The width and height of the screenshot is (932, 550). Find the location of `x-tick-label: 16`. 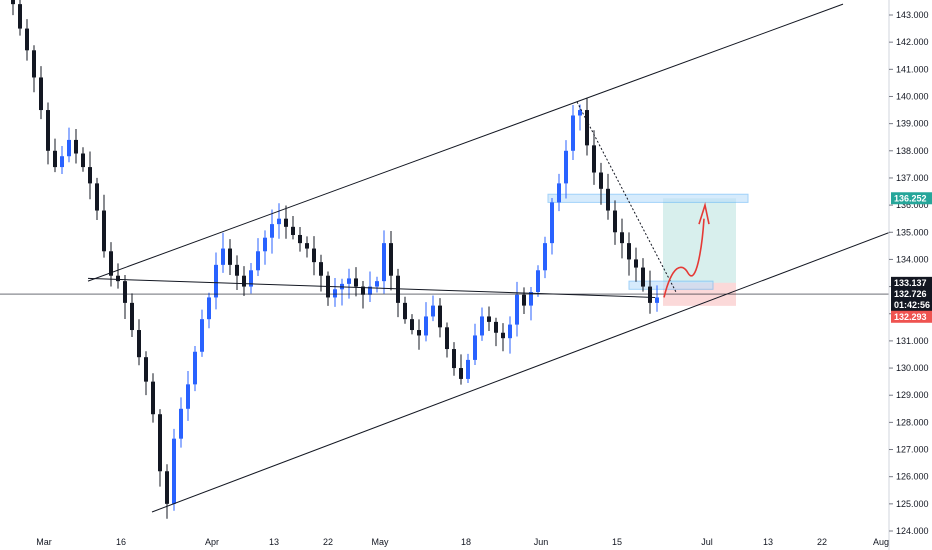

x-tick-label: 16 is located at coordinates (121, 542).